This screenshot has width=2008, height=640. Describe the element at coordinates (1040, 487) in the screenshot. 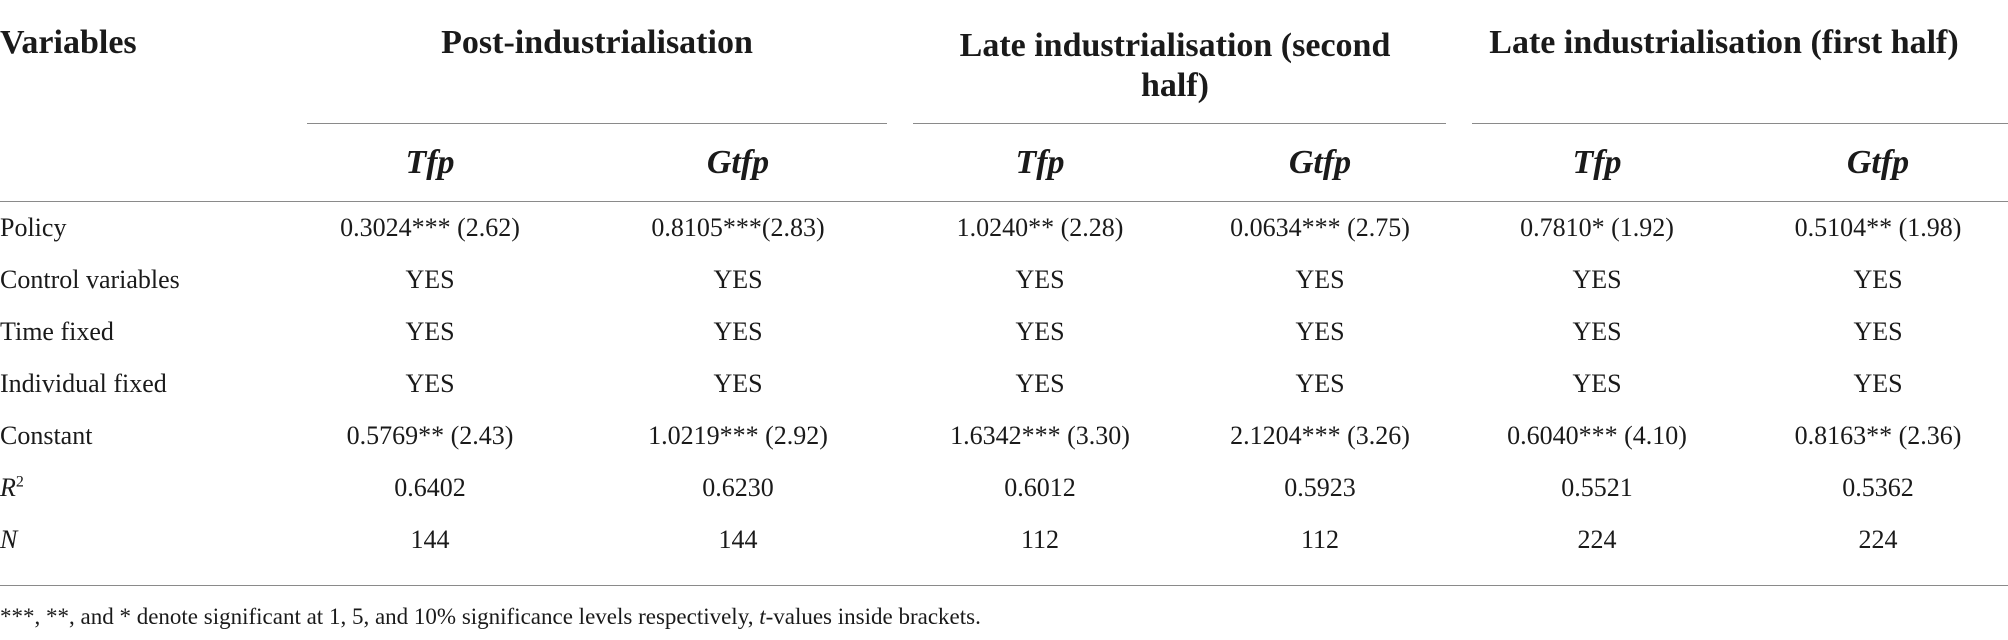

I see `table-cell: 0.6012` at that location.